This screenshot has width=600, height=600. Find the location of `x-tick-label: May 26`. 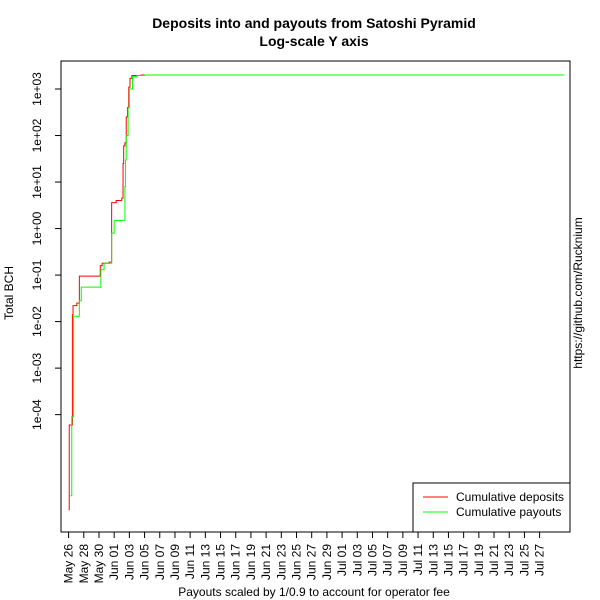

x-tick-label: May 26 is located at coordinates (69, 564).